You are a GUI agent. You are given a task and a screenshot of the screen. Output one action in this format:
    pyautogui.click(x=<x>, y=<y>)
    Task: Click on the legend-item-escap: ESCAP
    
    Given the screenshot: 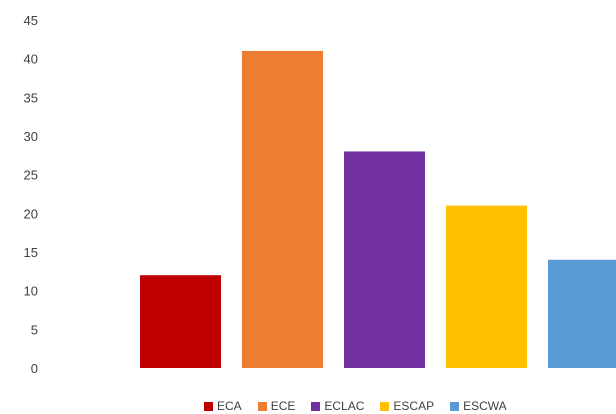 What is the action you would take?
    pyautogui.click(x=407, y=406)
    